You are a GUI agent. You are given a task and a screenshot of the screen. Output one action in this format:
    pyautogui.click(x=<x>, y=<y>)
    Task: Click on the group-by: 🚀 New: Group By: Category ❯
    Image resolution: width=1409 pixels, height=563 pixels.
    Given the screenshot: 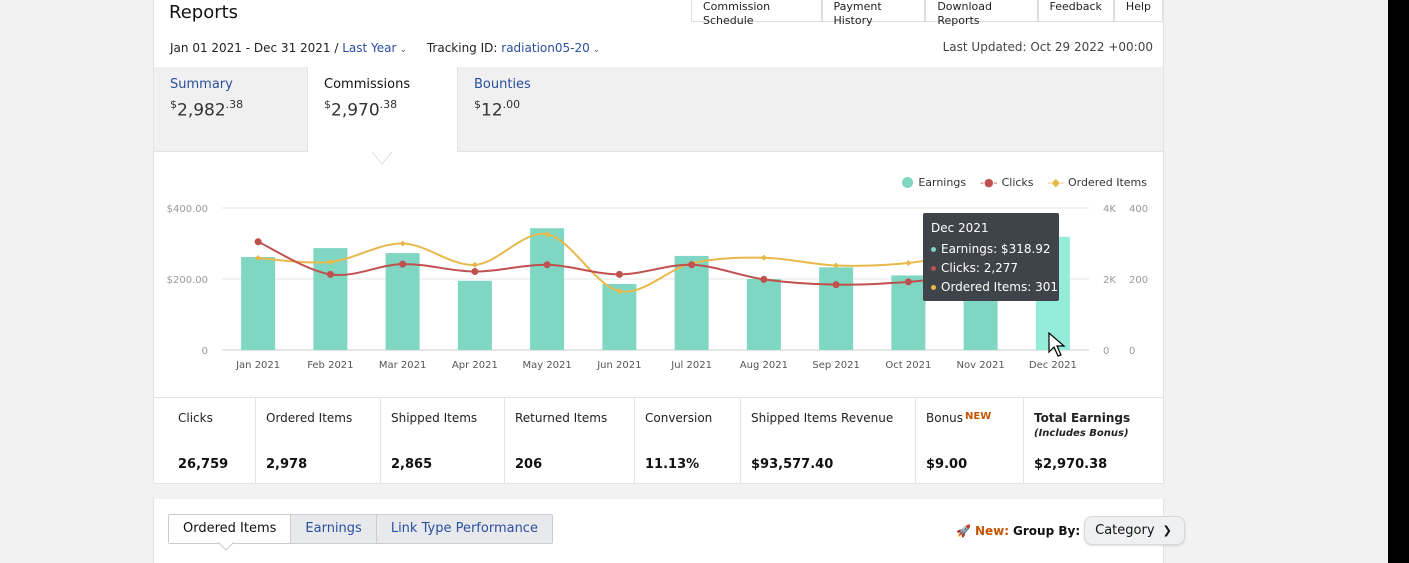 What is the action you would take?
    pyautogui.click(x=1070, y=530)
    